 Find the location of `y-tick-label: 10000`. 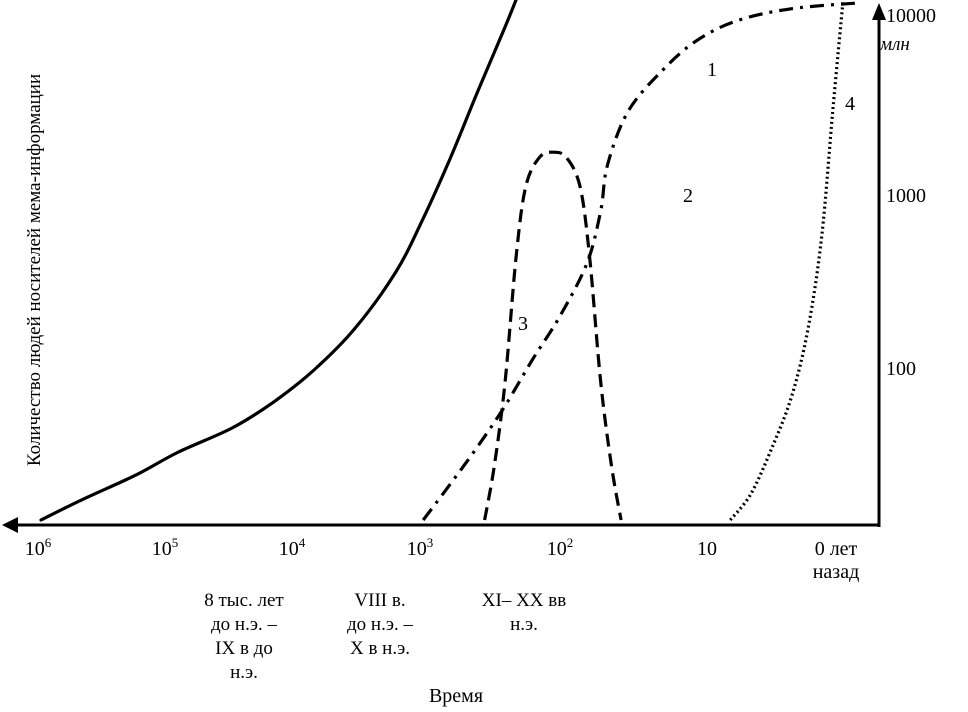

y-tick-label: 10000 is located at coordinates (911, 16).